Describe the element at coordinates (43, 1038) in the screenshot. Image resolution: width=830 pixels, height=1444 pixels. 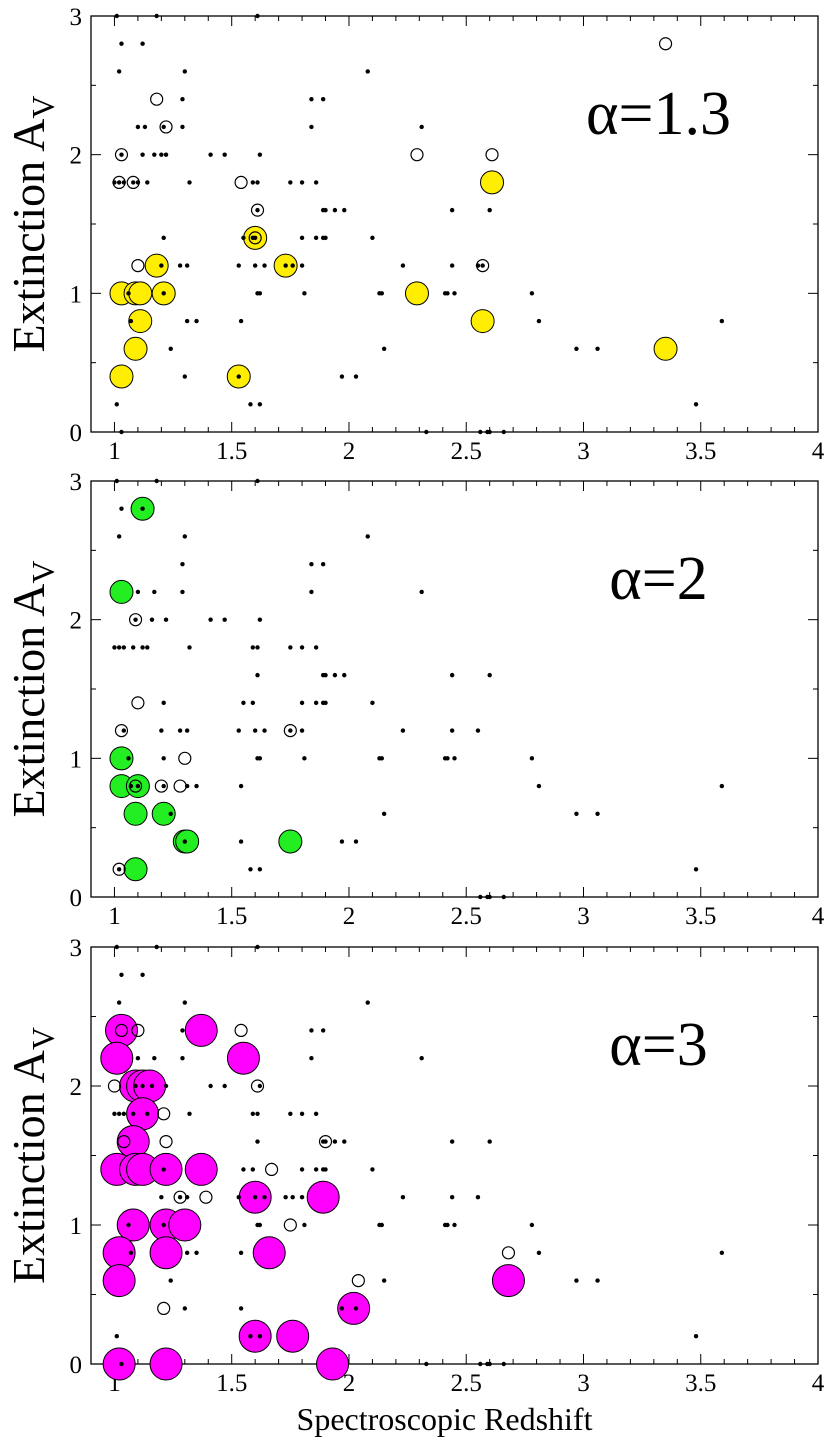
I see `y-axis-label-subscript: V` at that location.